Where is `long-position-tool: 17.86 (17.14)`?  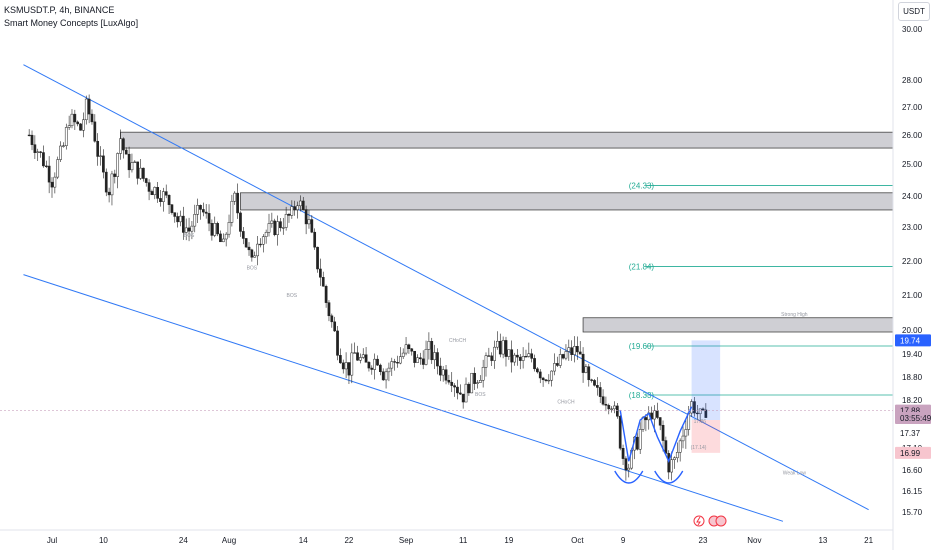 long-position-tool: 17.86 (17.14) is located at coordinates (706, 396).